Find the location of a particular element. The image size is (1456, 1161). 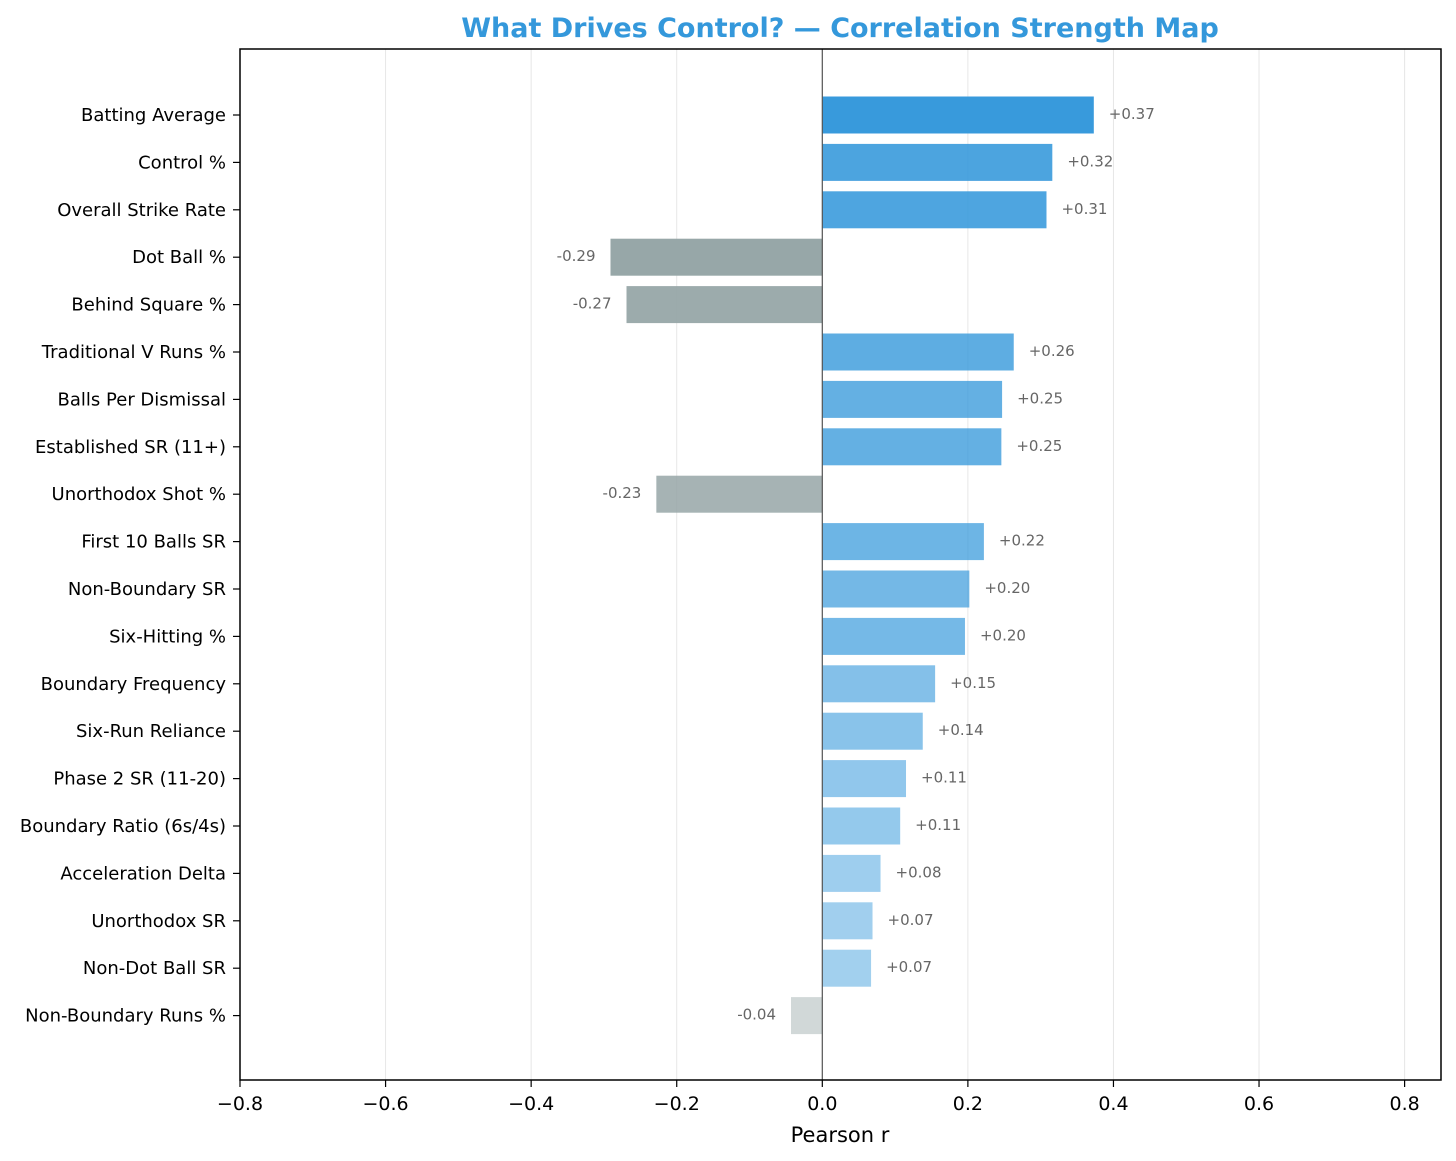

category-label: Overall Strike Rate is located at coordinates (141, 210).